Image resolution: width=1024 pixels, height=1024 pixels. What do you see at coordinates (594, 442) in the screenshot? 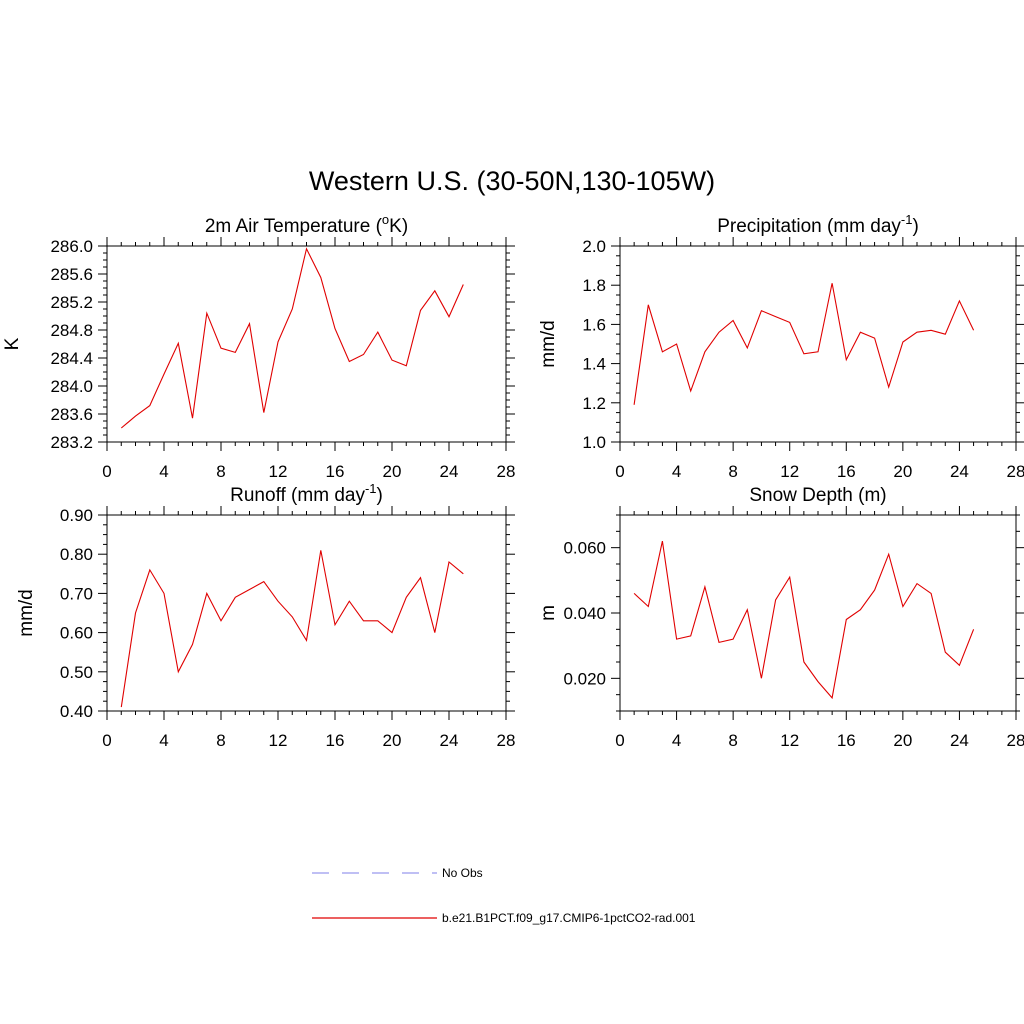
I see `y-tick-label: 1.0` at bounding box center [594, 442].